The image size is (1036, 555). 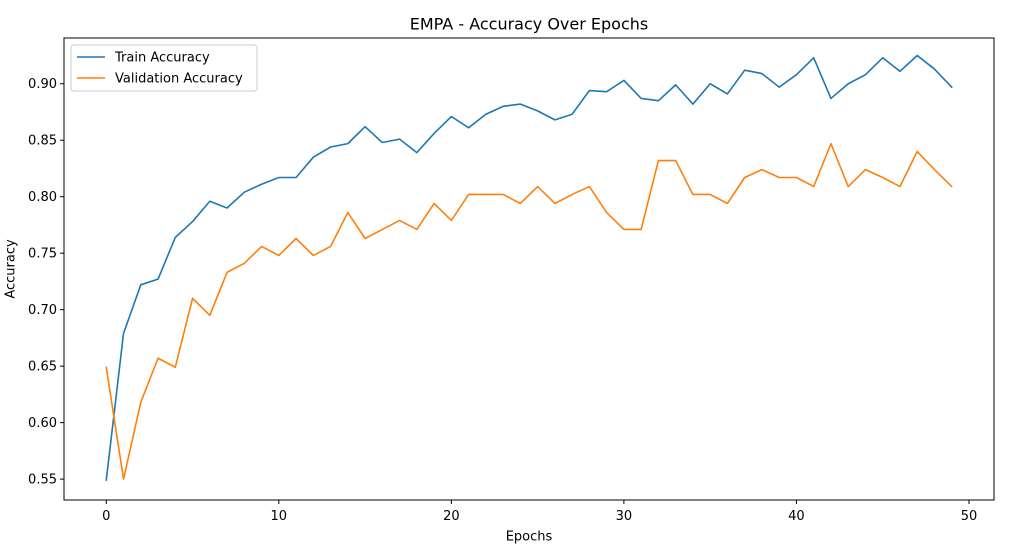 I want to click on y-tick-label: 0.80, so click(x=42, y=197).